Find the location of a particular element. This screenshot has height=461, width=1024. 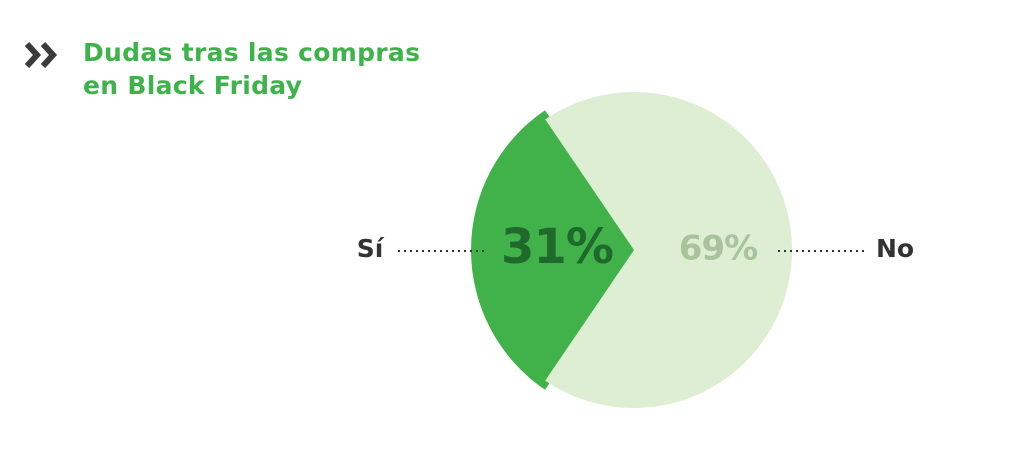

value-label: 31% is located at coordinates (557, 247).